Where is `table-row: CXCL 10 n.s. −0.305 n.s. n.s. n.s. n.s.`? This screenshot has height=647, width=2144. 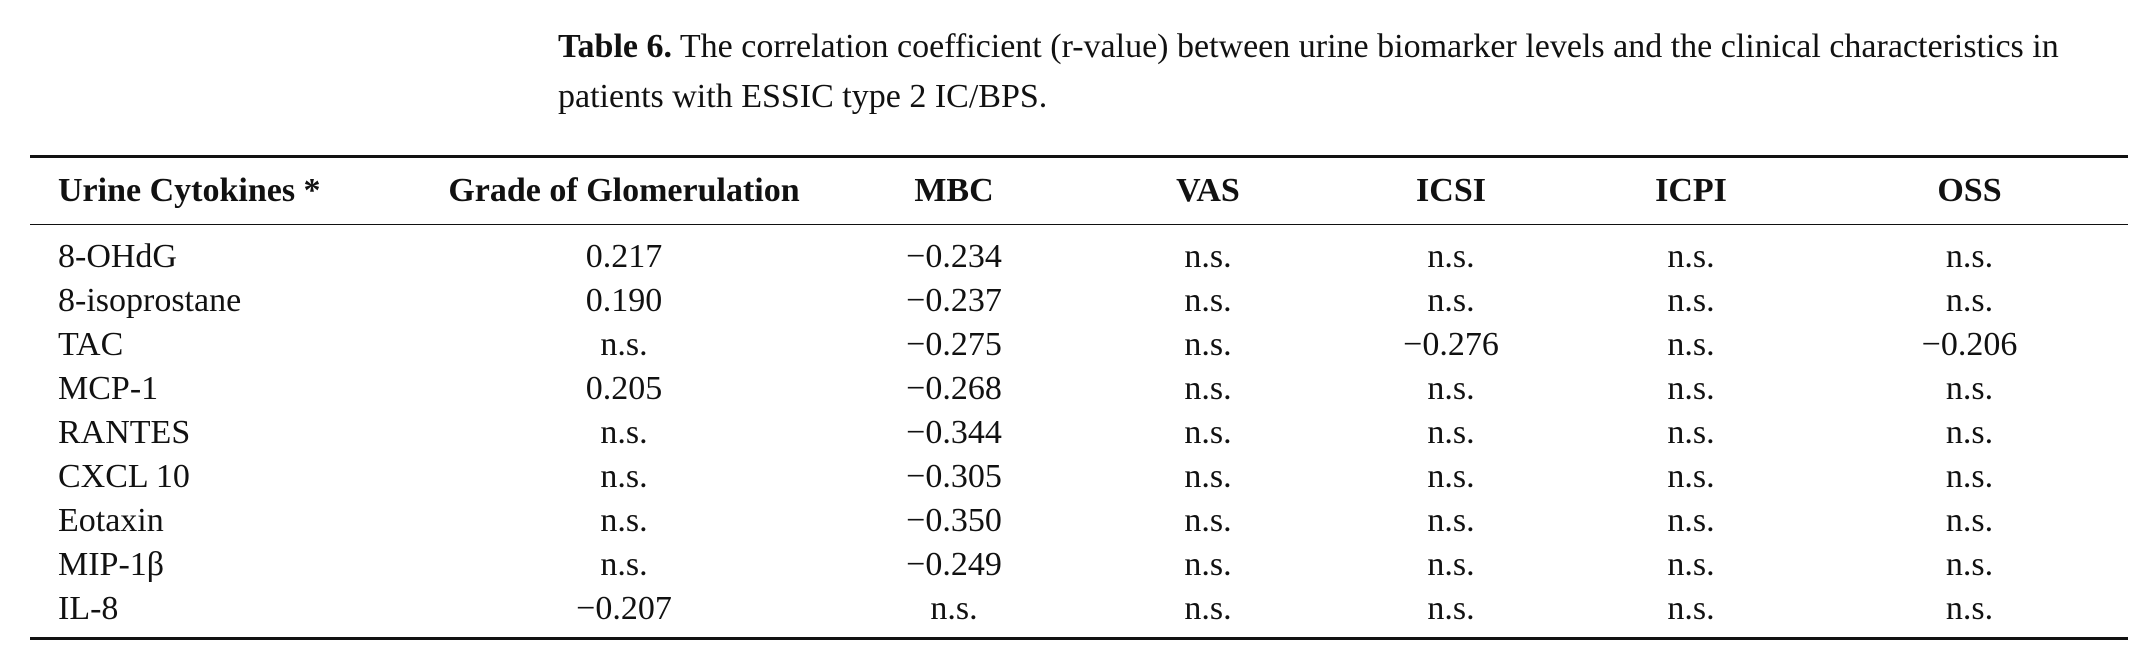 table-row: CXCL 10 n.s. −0.305 n.s. n.s. n.s. n.s. is located at coordinates (1079, 477).